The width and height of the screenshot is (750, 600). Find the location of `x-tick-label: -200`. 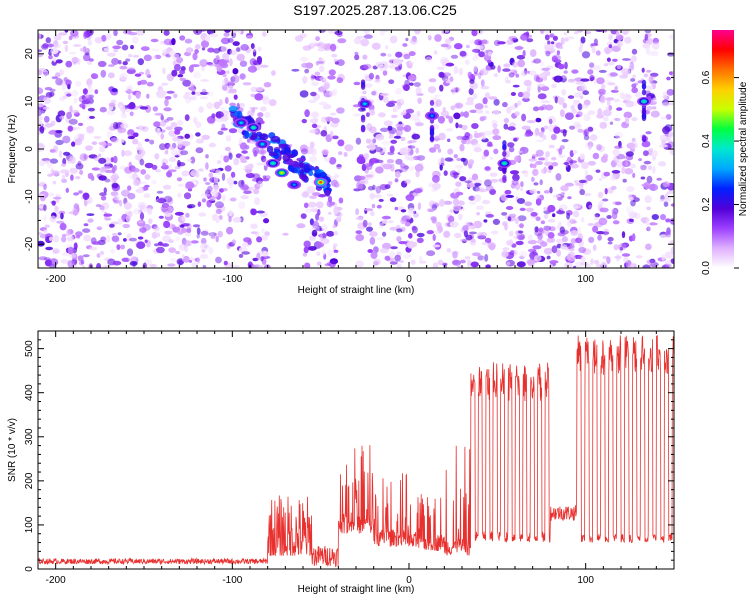

x-tick-label: -200 is located at coordinates (56, 279).